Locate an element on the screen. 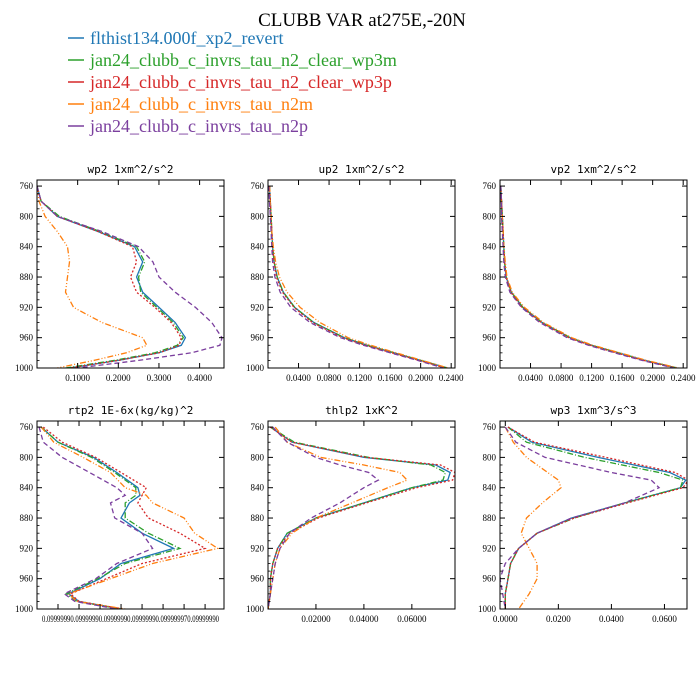 This screenshot has width=700, height=700. x-tick-label: 0.02000 is located at coordinates (316, 619).